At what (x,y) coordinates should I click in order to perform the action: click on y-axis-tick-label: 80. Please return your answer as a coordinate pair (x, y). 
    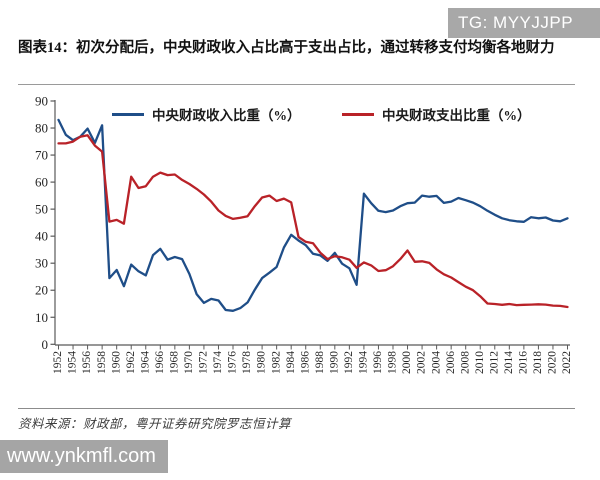
    Looking at the image, I should click on (41, 128).